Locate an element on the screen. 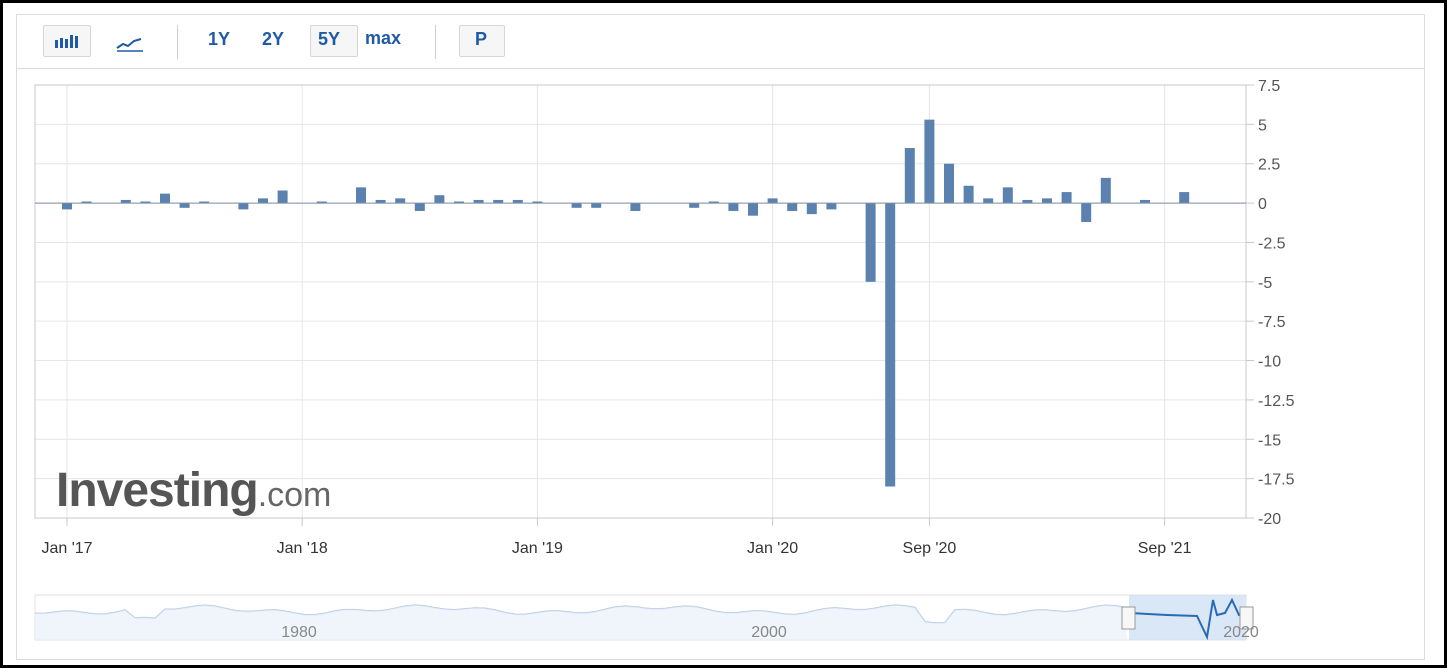 The width and height of the screenshot is (1447, 668). y-tick-label-6: -7.5 is located at coordinates (1272, 322).